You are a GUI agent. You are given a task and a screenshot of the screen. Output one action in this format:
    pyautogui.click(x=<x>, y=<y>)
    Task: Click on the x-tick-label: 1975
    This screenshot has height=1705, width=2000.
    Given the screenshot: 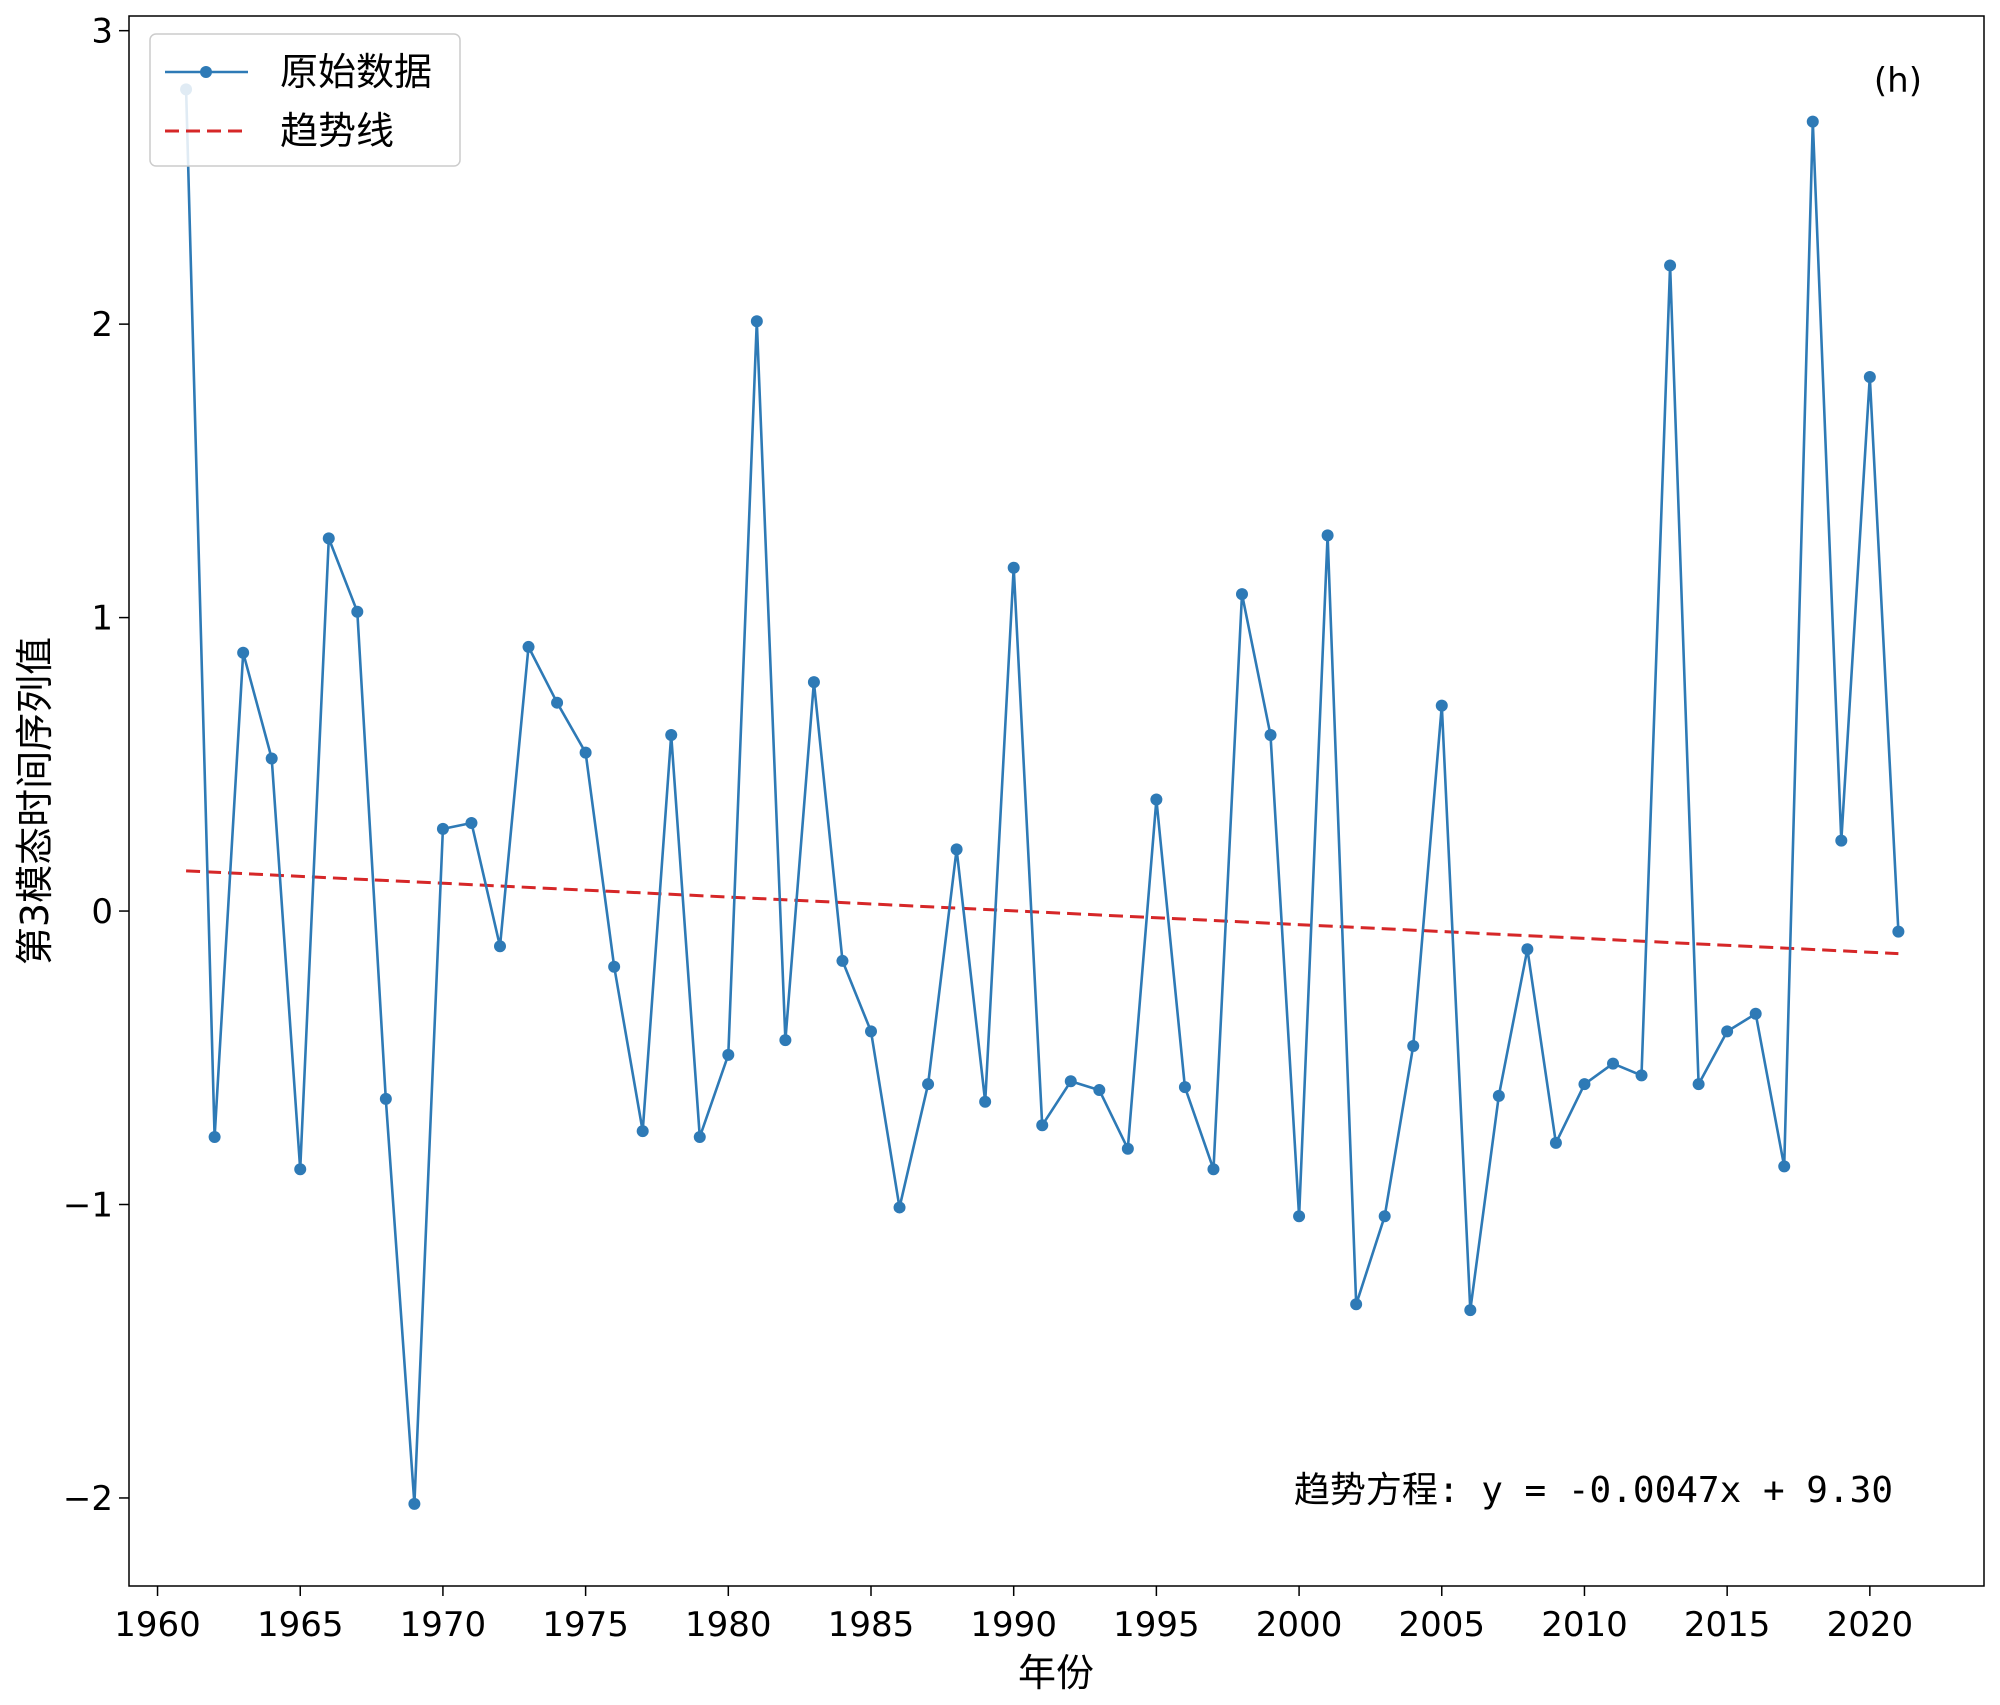 What is the action you would take?
    pyautogui.click(x=585, y=1625)
    